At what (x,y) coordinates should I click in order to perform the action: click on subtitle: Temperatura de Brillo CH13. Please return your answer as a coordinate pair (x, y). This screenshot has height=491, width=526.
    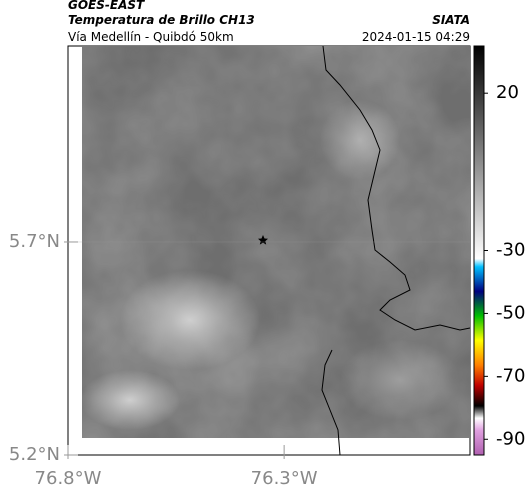
    Looking at the image, I should click on (161, 20).